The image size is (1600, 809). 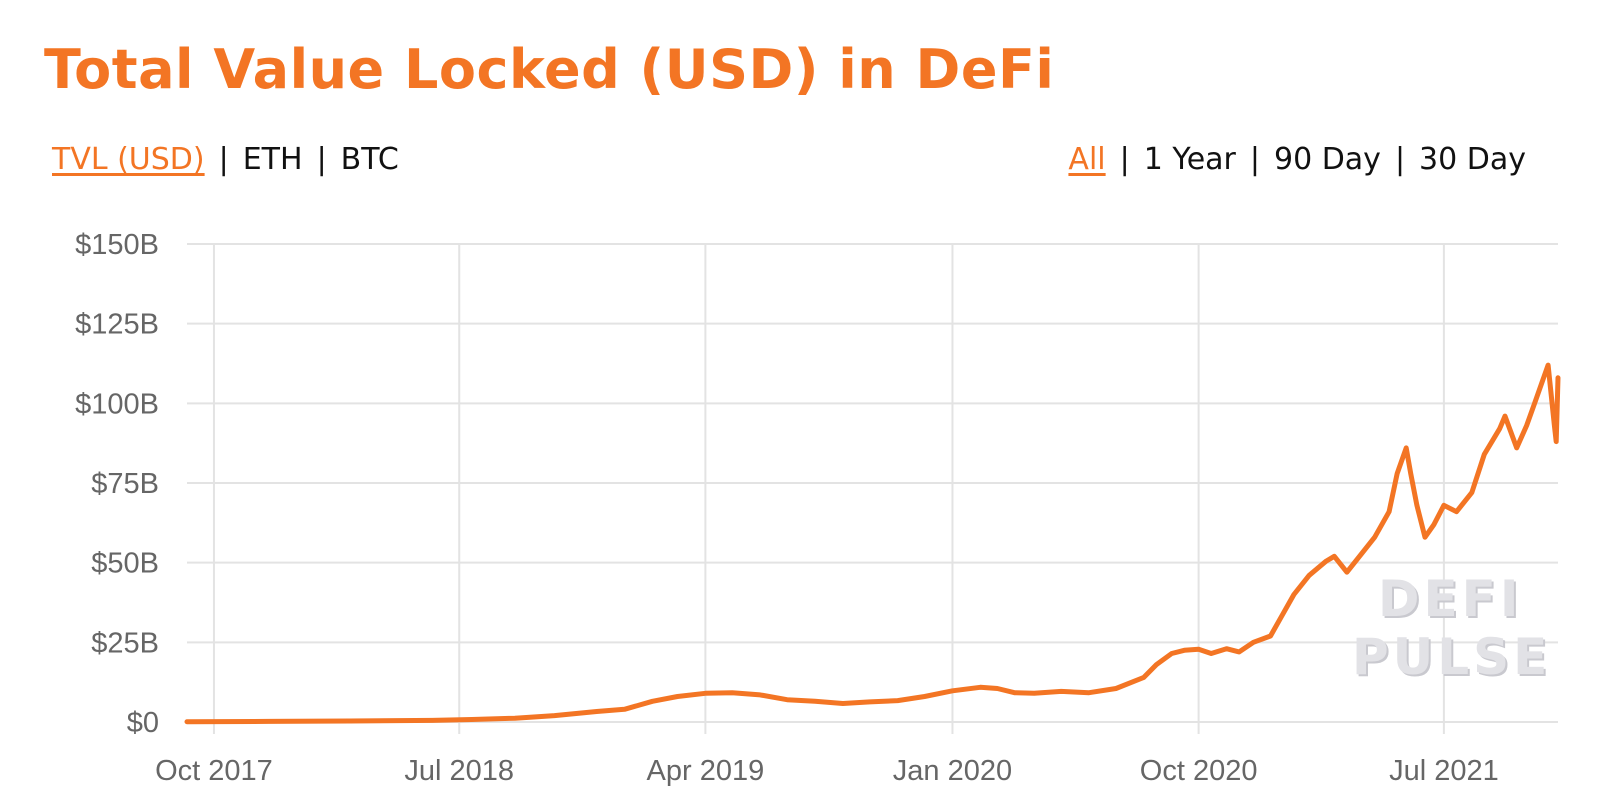 I want to click on option-eth: ETH, so click(x=272, y=159).